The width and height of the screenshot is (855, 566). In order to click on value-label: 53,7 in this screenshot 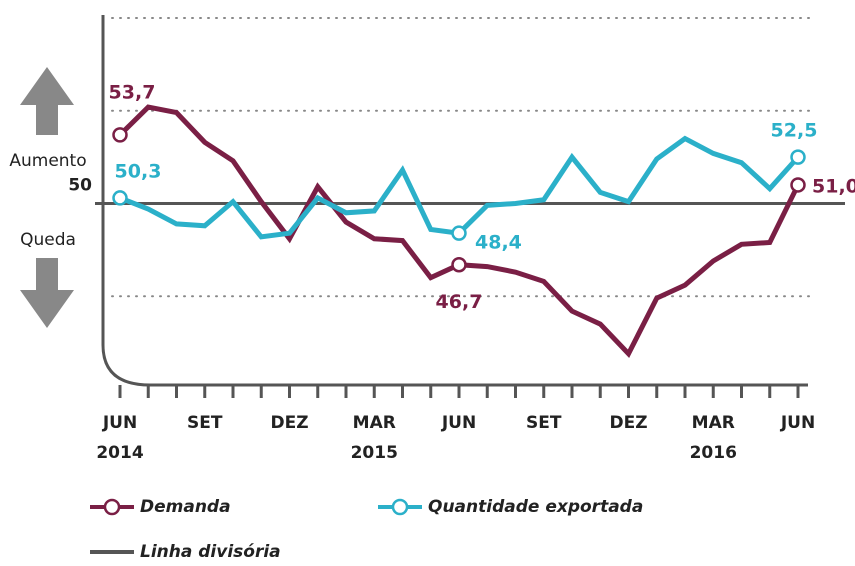, I will do `click(132, 92)`.